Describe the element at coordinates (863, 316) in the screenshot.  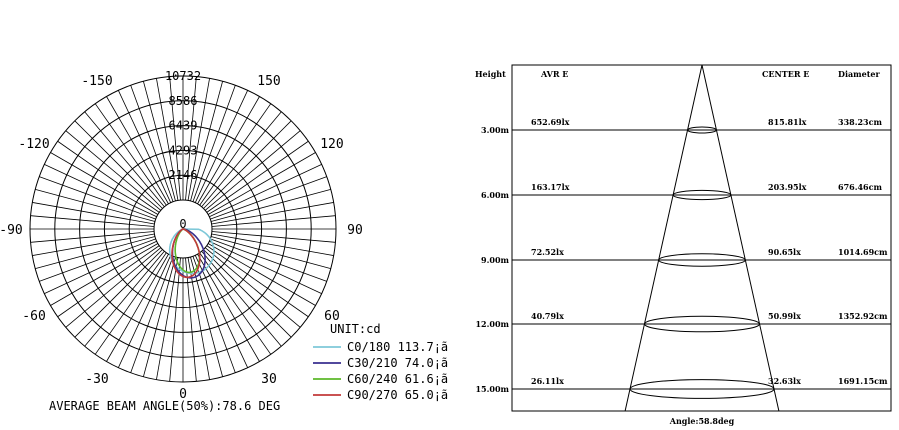
I see `row-diameter: 1352.92cm` at that location.